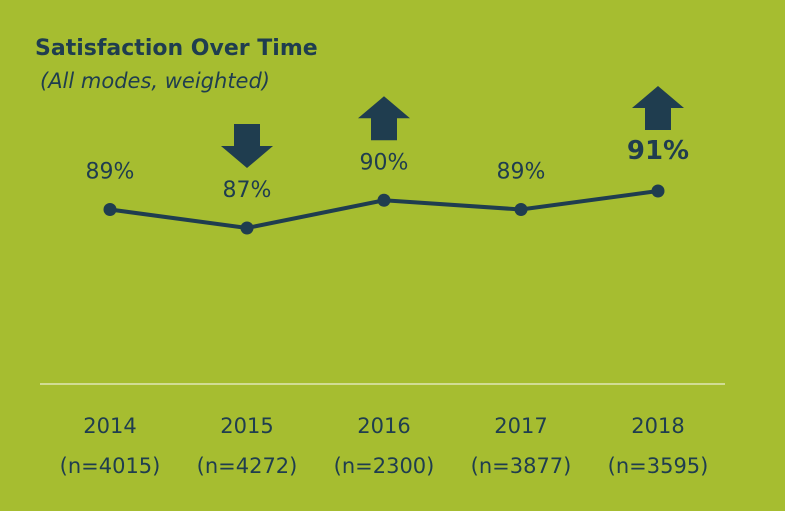 This screenshot has height=511, width=785. Describe the element at coordinates (658, 151) in the screenshot. I see `value-label: 91%` at that location.